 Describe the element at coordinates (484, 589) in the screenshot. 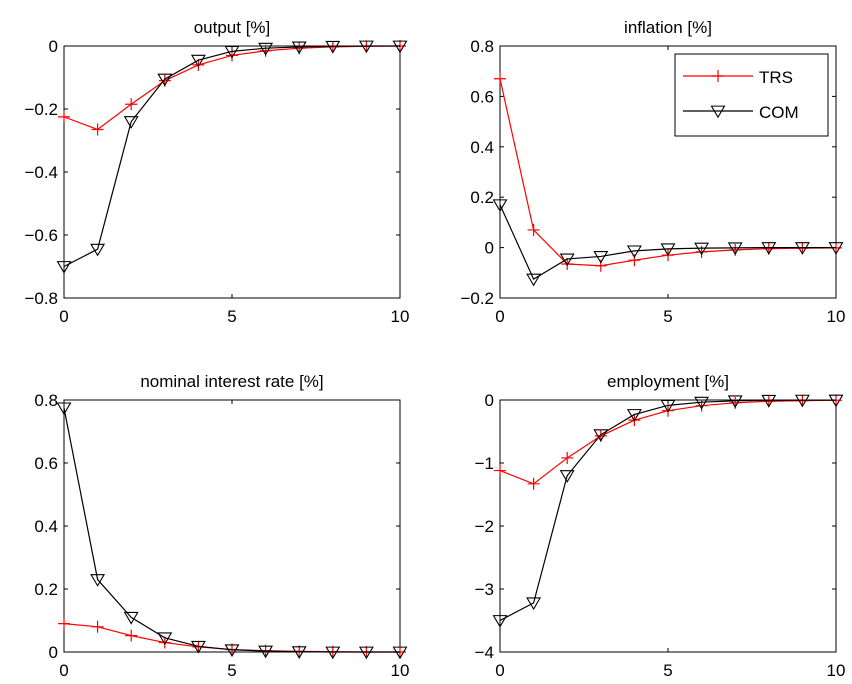

I see `y-tick-label: −3` at that location.